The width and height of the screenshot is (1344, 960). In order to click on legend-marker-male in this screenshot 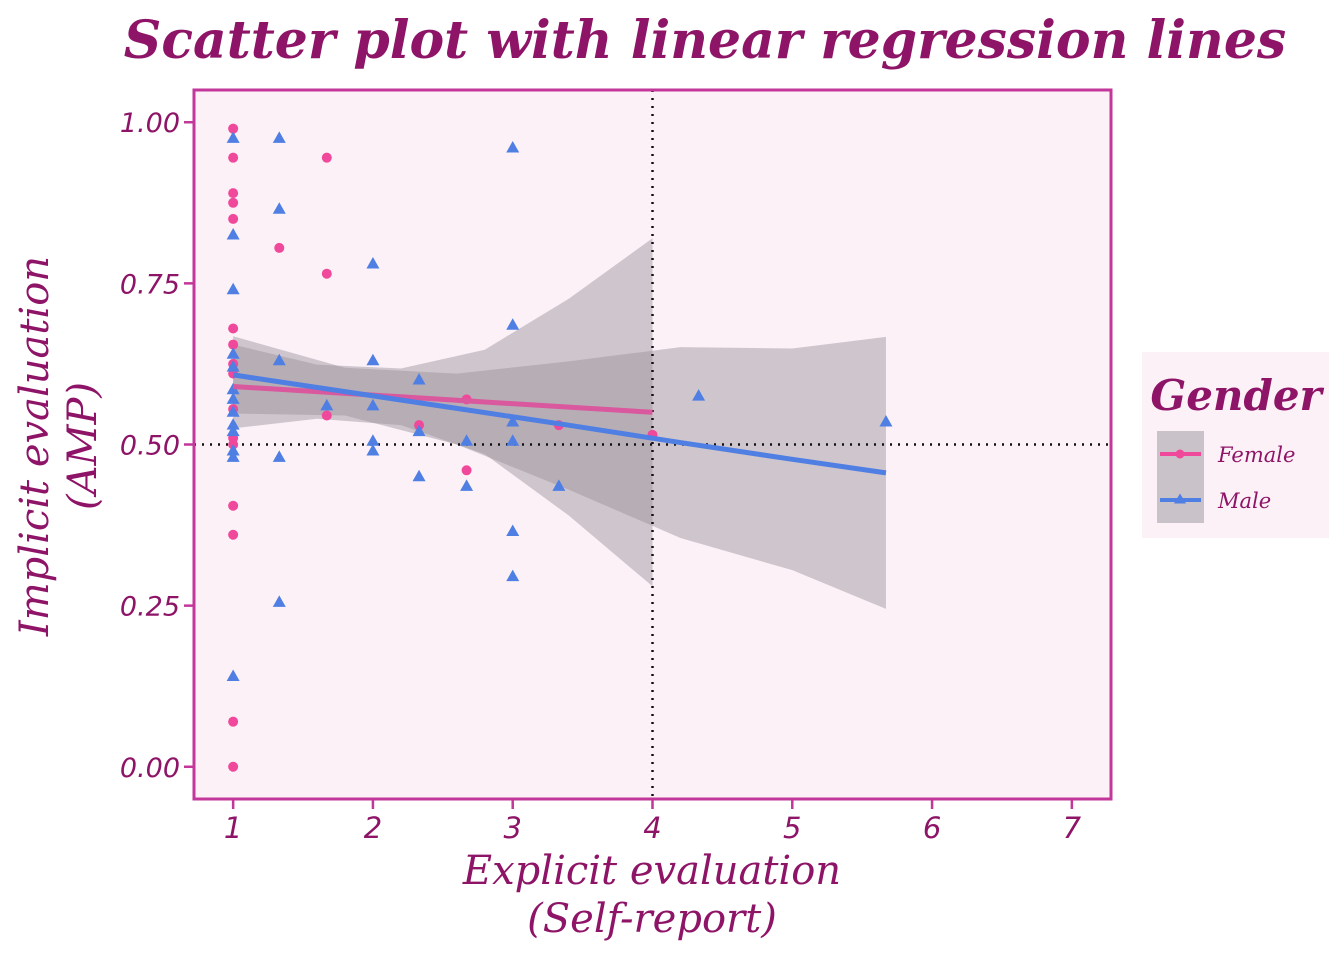, I will do `click(1180, 498)`.